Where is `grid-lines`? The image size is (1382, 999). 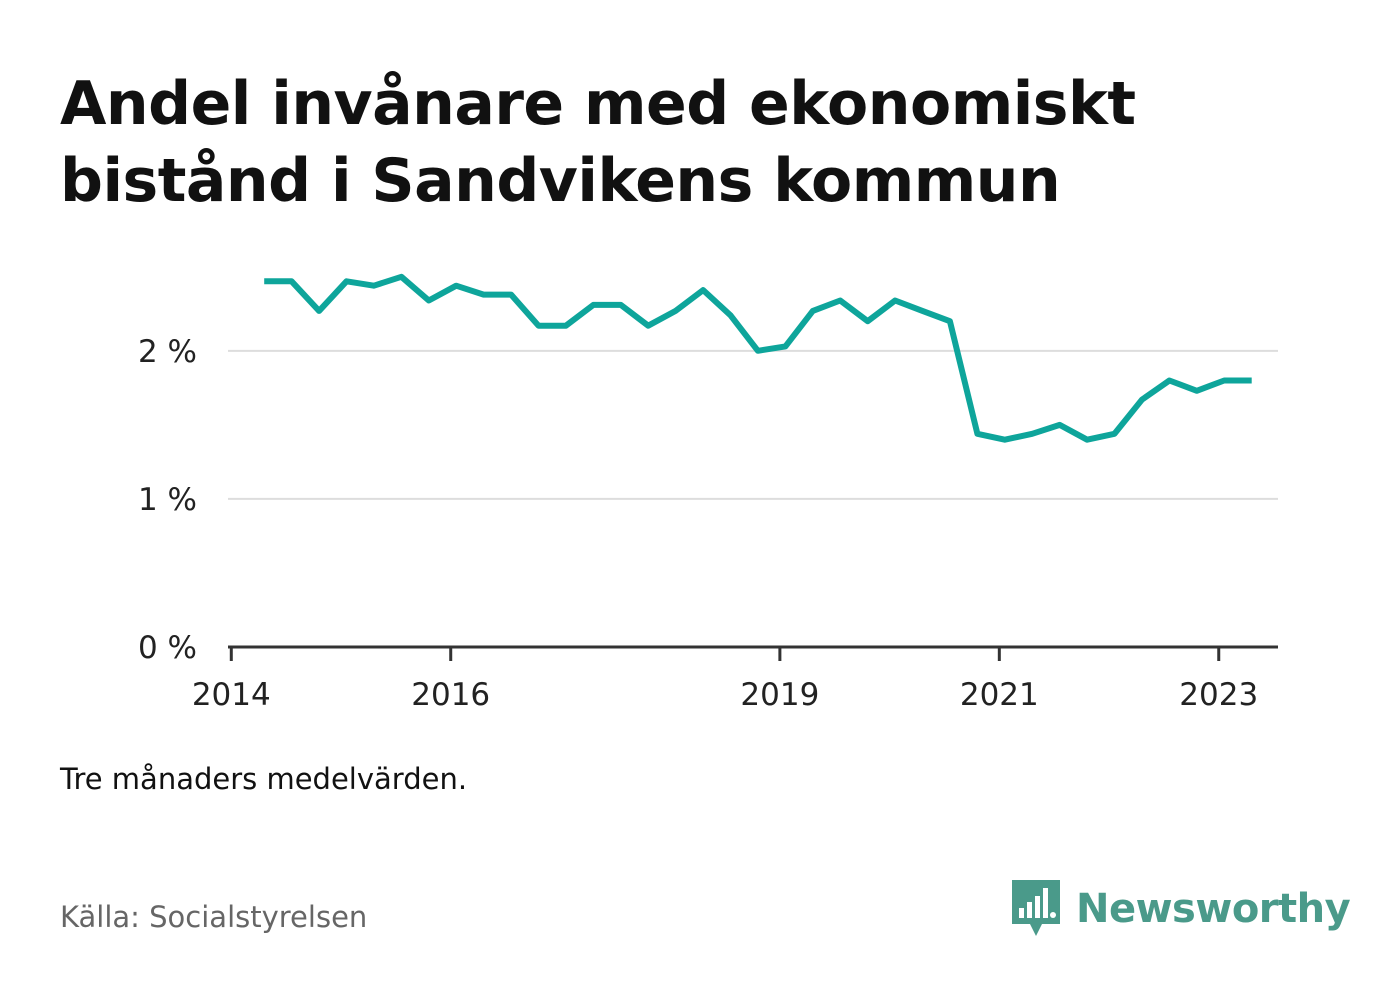
grid-lines is located at coordinates (753, 424).